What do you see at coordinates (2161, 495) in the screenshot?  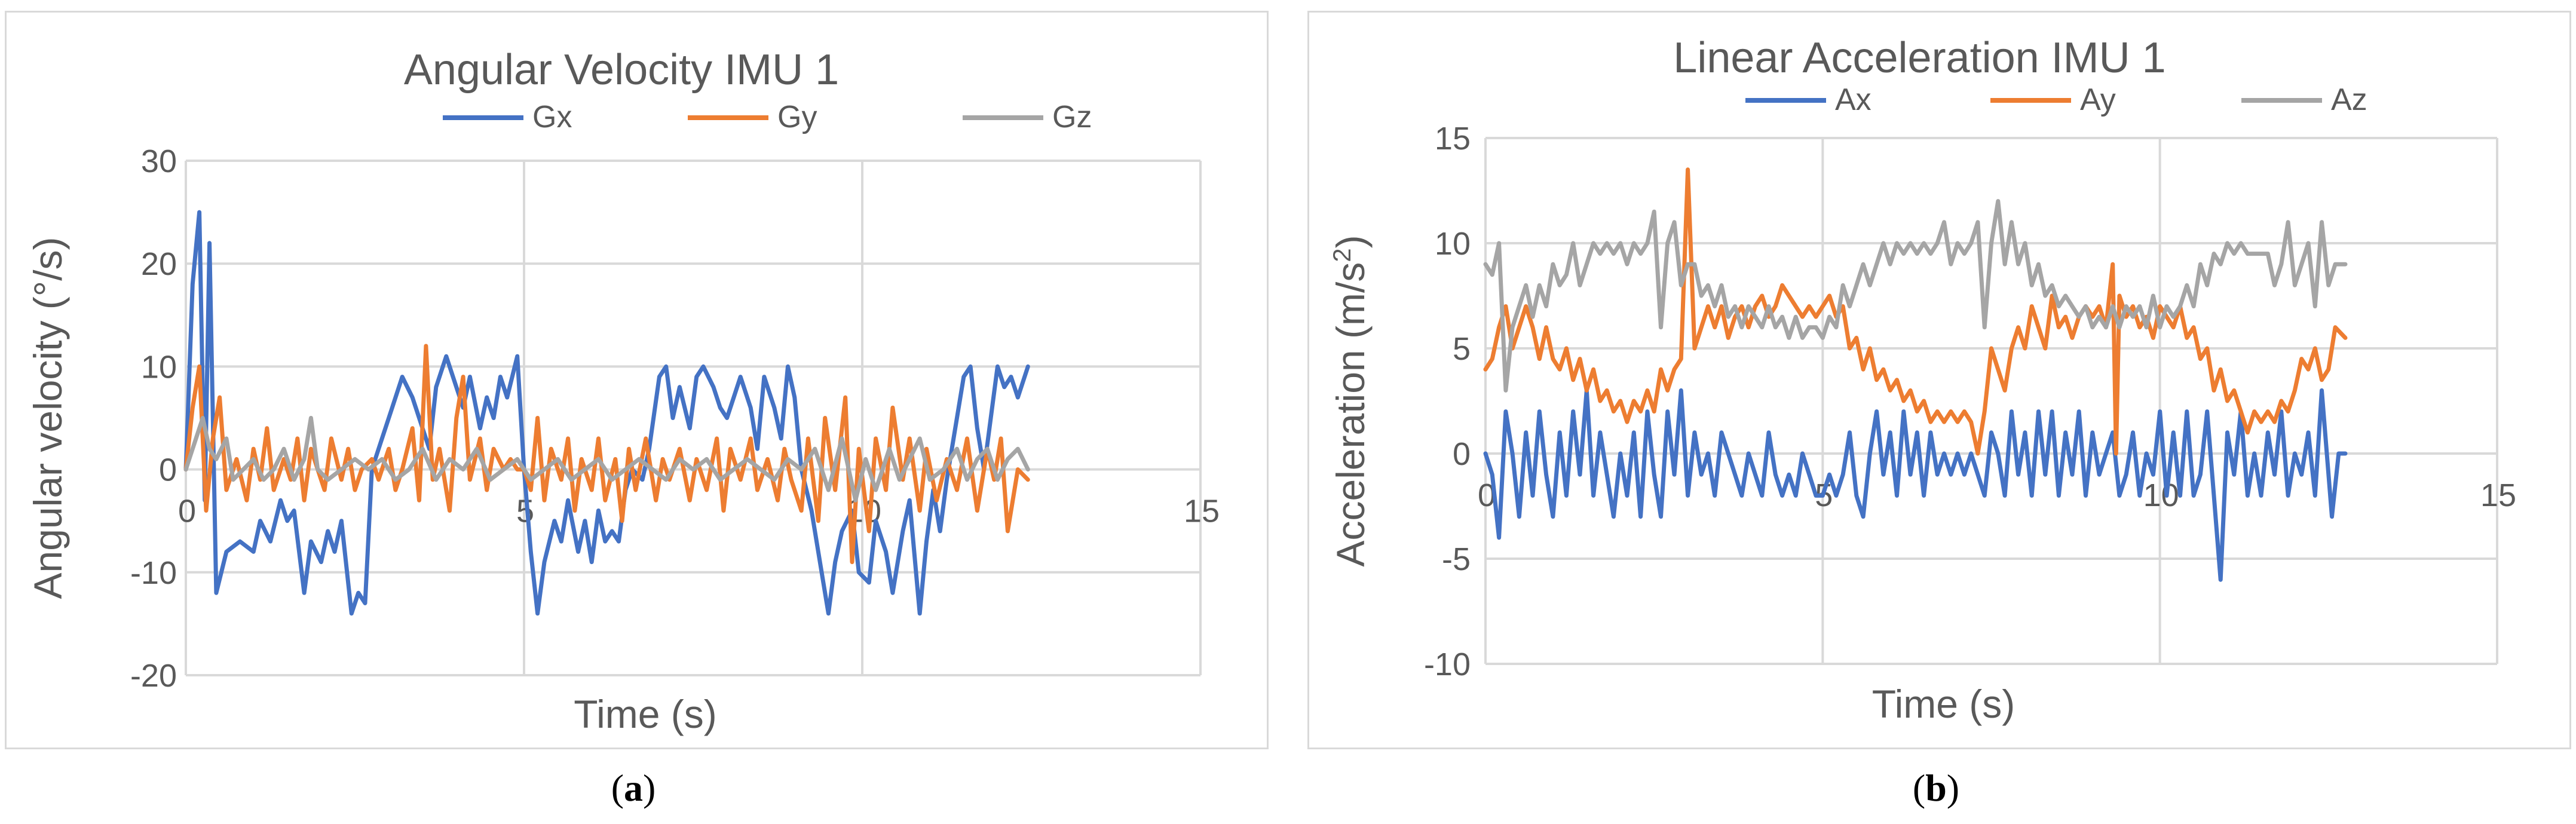 I see `x-tick-label: 10` at bounding box center [2161, 495].